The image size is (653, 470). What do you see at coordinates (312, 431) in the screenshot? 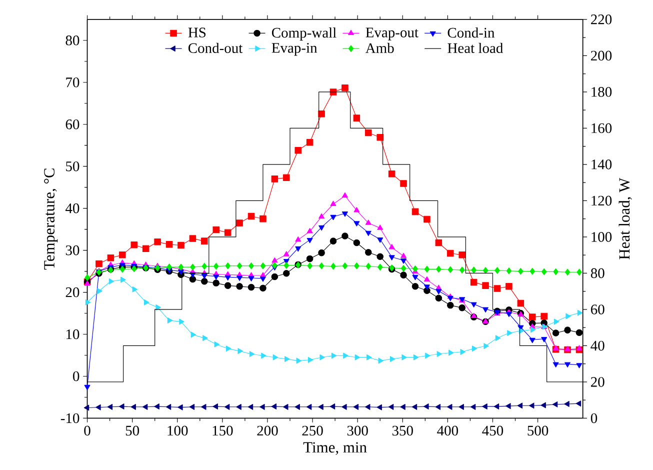
I see `x-tick-label: 250` at bounding box center [312, 431].